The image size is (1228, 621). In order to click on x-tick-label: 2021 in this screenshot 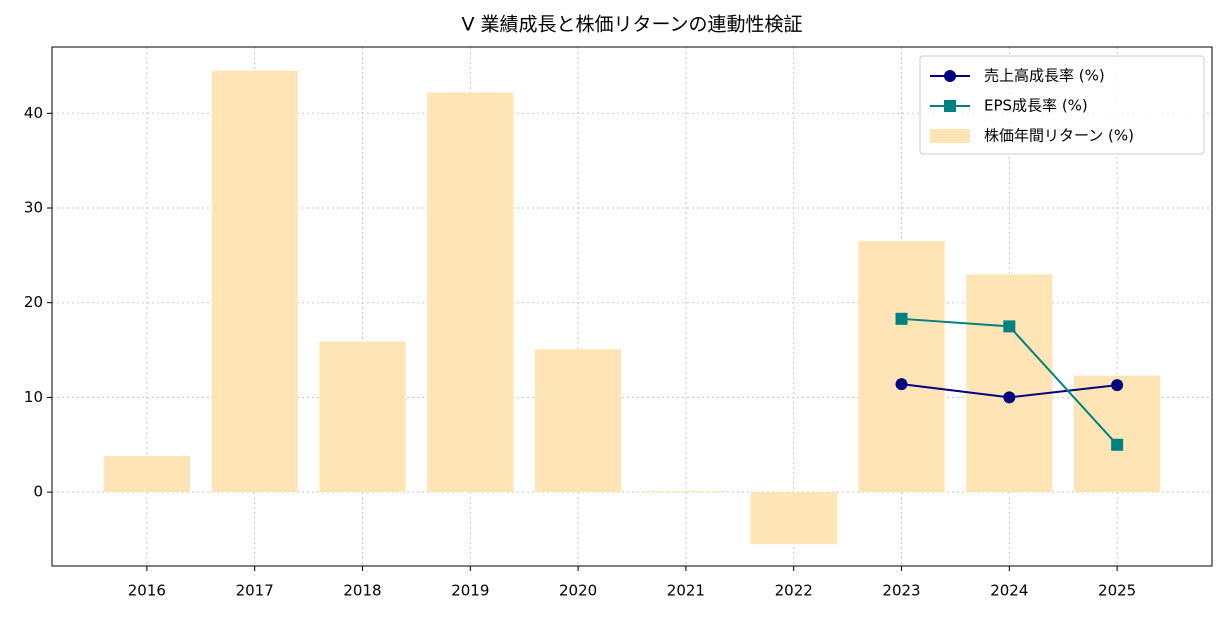, I will do `click(686, 591)`.